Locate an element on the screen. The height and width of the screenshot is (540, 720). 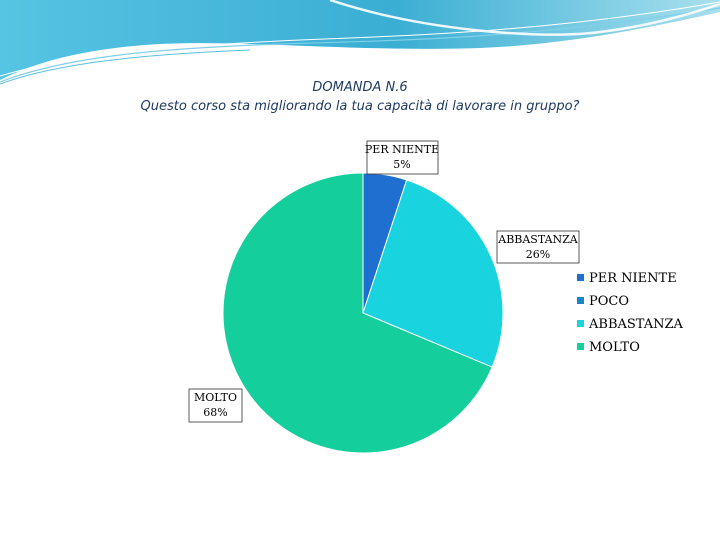
legend-label-abbastanza: ABBASTANZA is located at coordinates (636, 324).